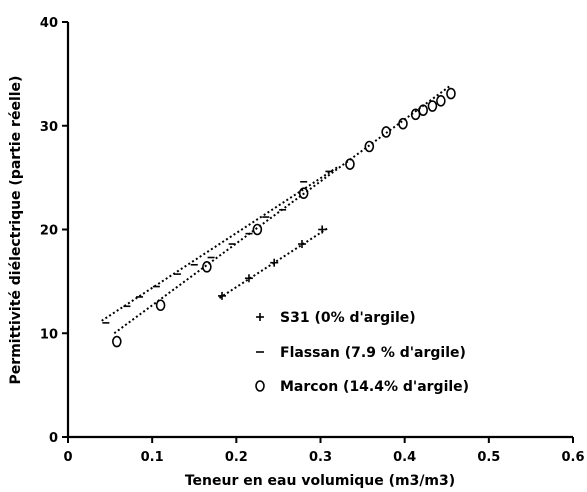  What do you see at coordinates (260, 386) in the screenshot?
I see `legend-marker-marcon` at bounding box center [260, 386].